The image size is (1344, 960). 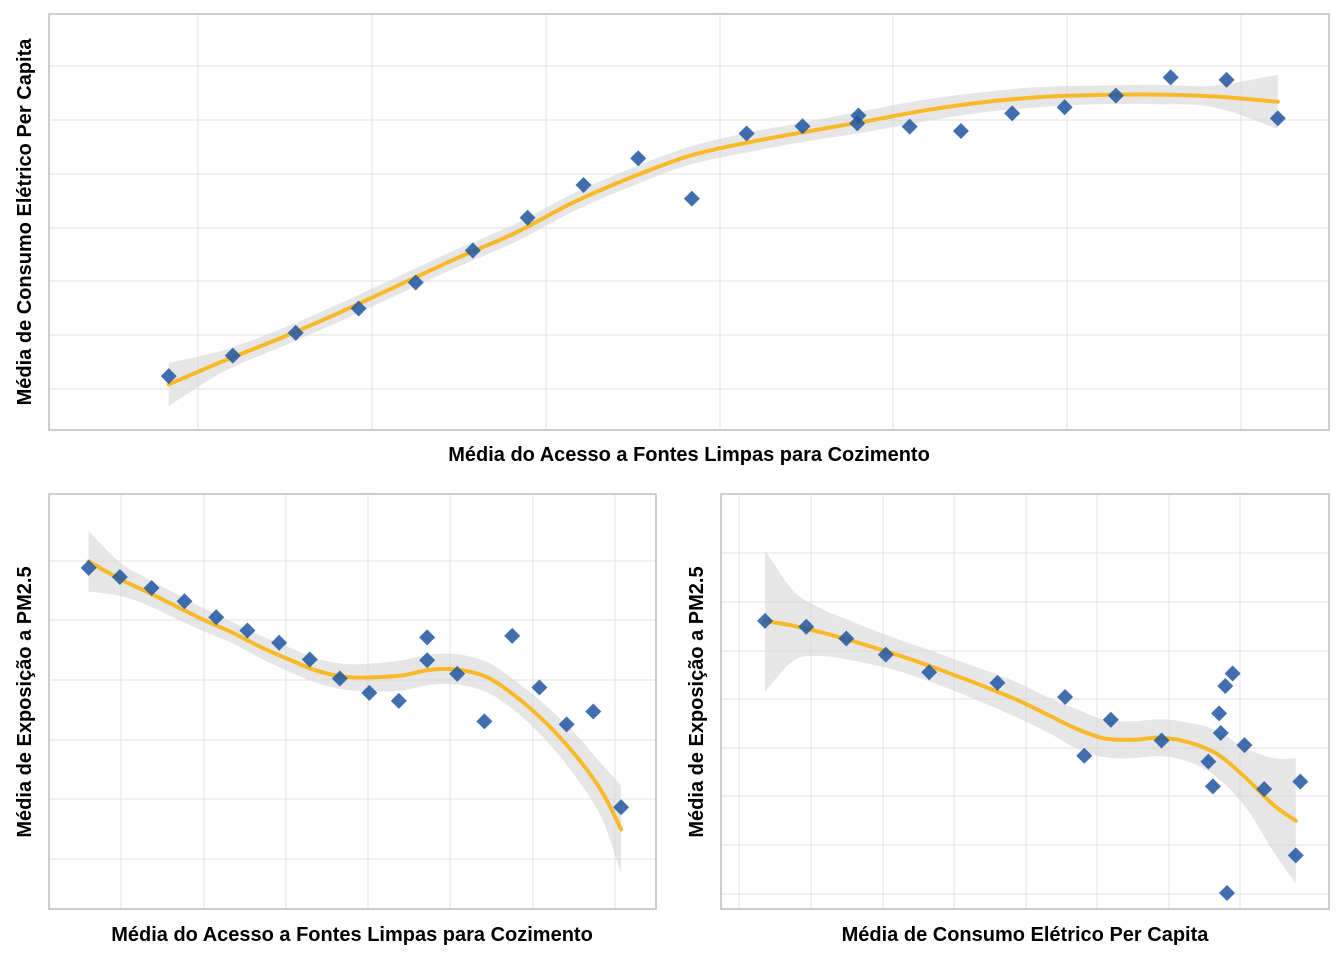 I want to click on confidence-band-bottom-left, so click(x=355, y=702).